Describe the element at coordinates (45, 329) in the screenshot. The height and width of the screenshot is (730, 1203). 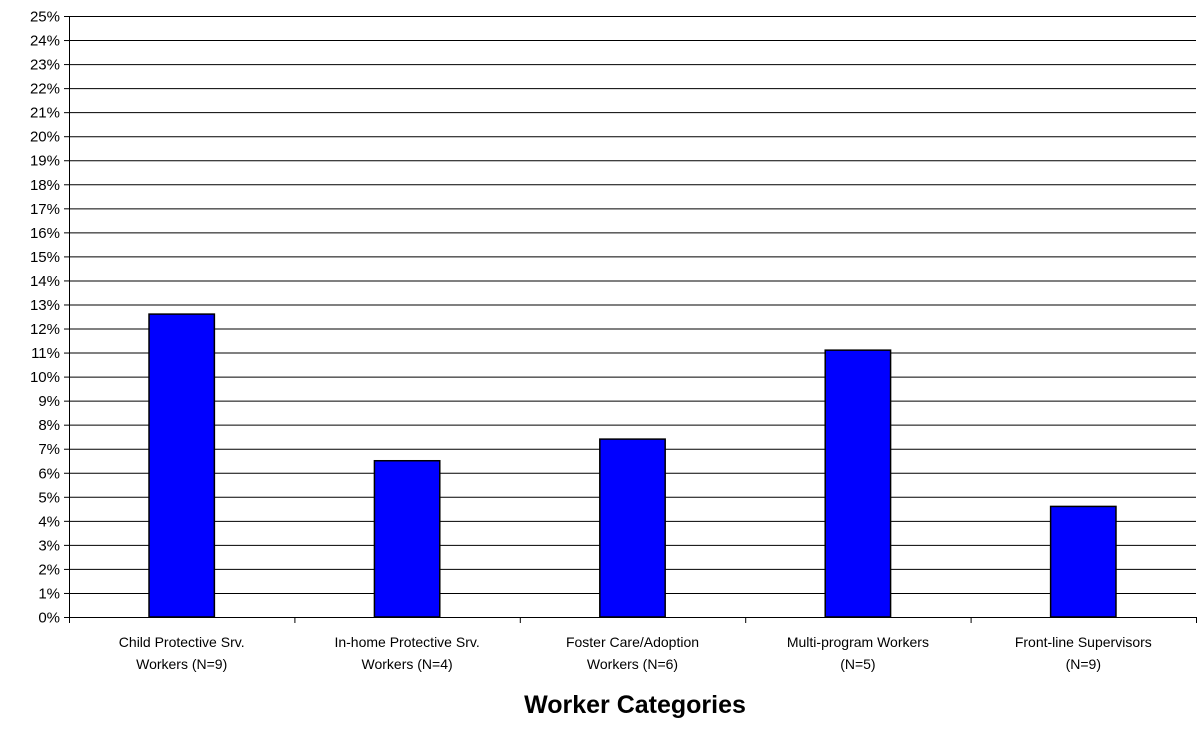
I see `y-tick-label: 12%` at that location.